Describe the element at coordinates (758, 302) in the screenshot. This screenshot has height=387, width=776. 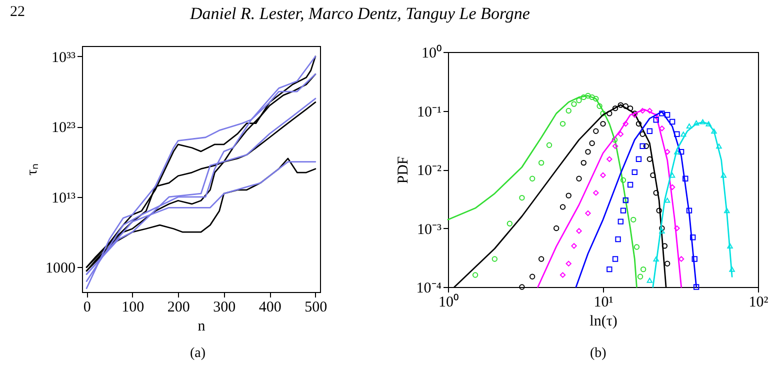
I see `x-tick-label: 10²` at that location.